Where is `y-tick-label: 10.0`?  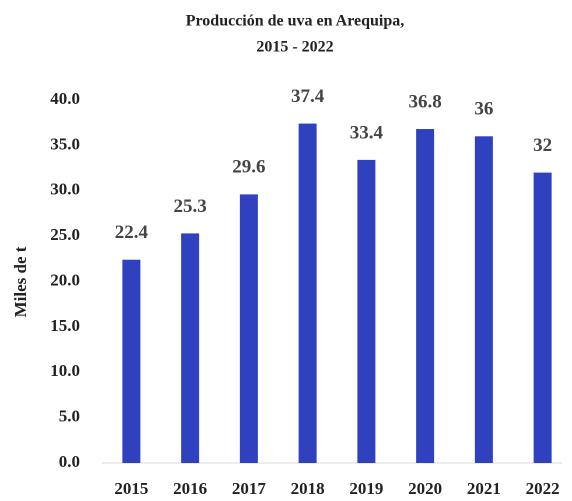
y-tick-label: 10.0 is located at coordinates (65, 370).